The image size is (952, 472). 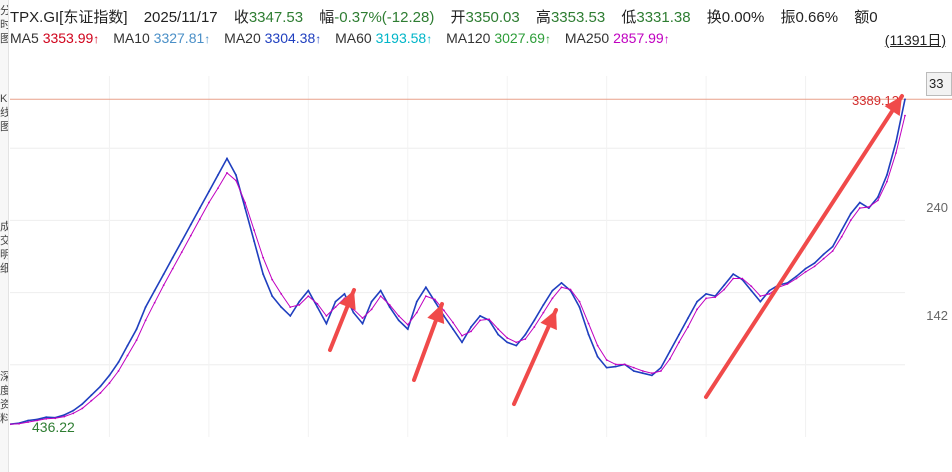 I want to click on ma120-item: MA120 3027.69↑, so click(x=498, y=38).